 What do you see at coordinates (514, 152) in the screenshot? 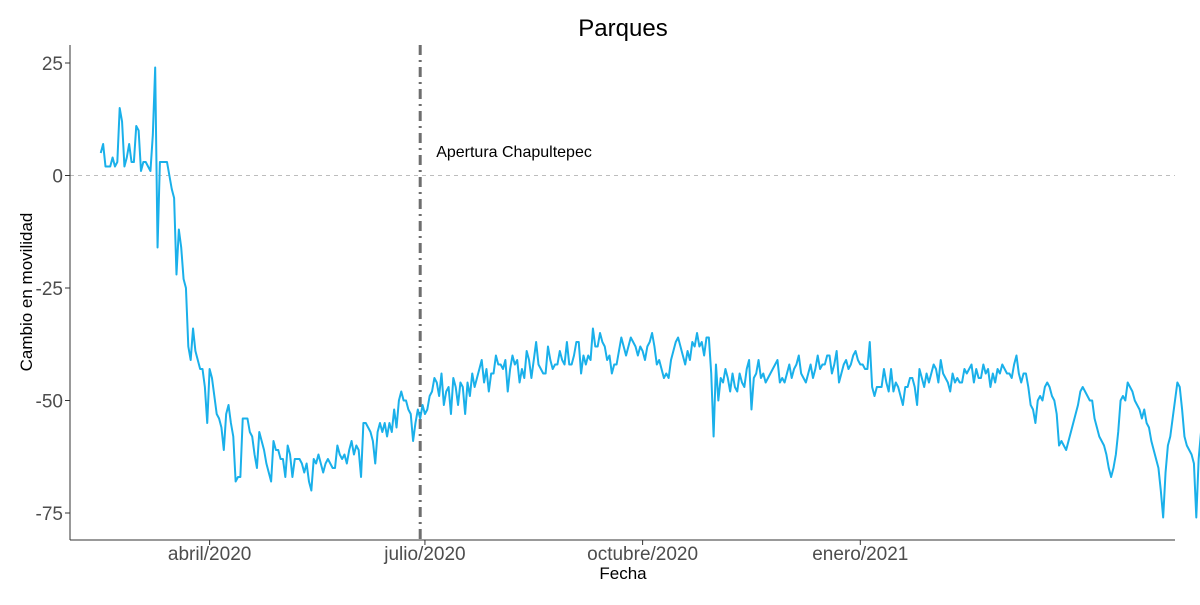
I see `annotation-apertura: Apertura Chapultepec` at bounding box center [514, 152].